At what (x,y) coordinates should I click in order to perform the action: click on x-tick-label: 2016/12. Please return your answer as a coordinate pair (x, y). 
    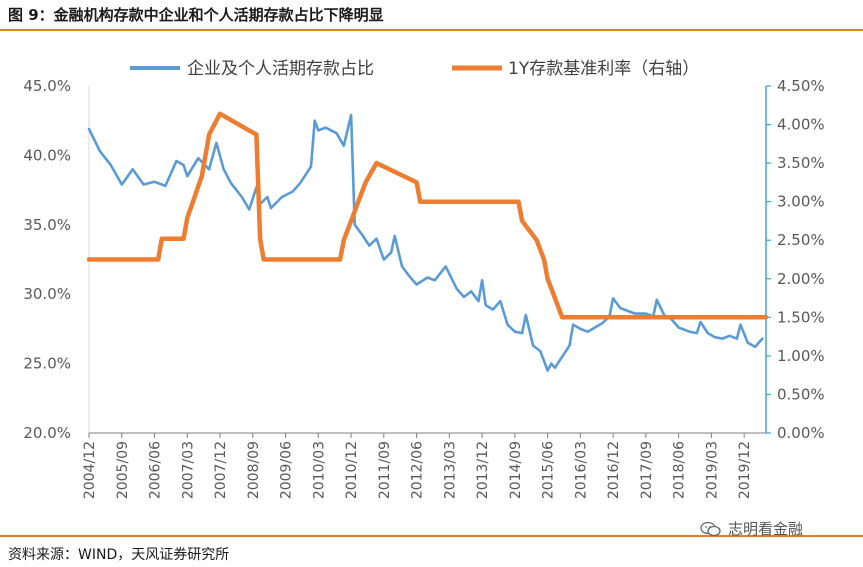
    Looking at the image, I should click on (614, 470).